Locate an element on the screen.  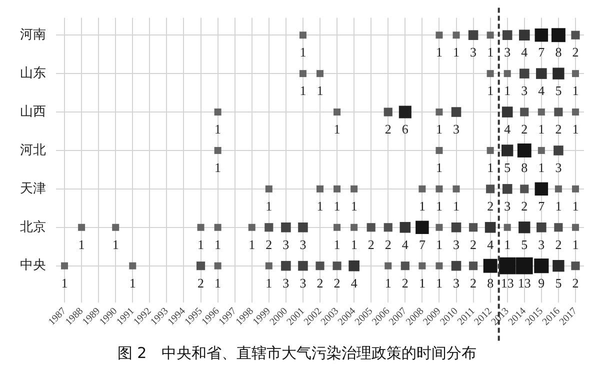
y-tick-label: 山西 is located at coordinates (33, 112).